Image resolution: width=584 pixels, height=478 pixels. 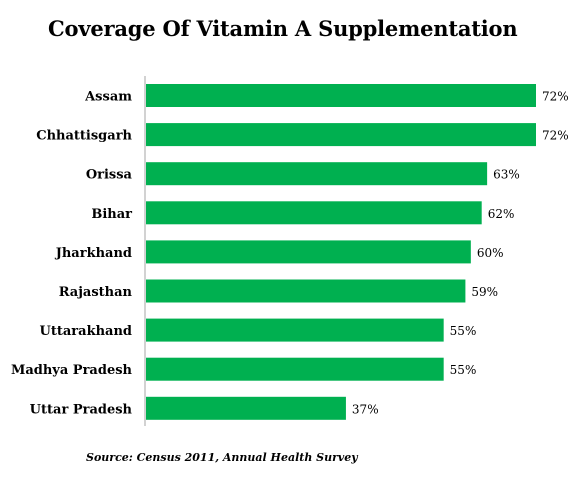 I want to click on category-label: Uttarakhand, so click(x=86, y=331).